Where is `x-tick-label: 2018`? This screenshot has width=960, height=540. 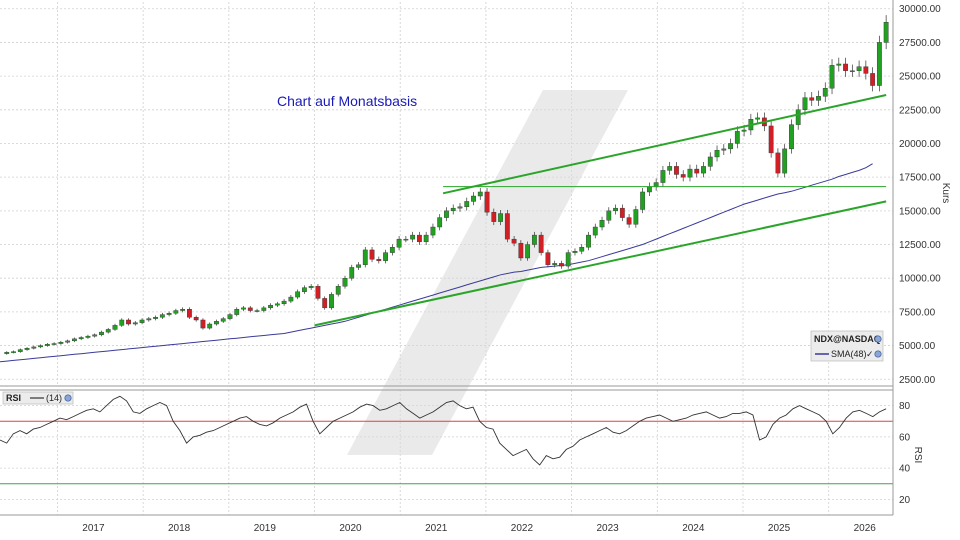 x-tick-label: 2018 is located at coordinates (179, 528).